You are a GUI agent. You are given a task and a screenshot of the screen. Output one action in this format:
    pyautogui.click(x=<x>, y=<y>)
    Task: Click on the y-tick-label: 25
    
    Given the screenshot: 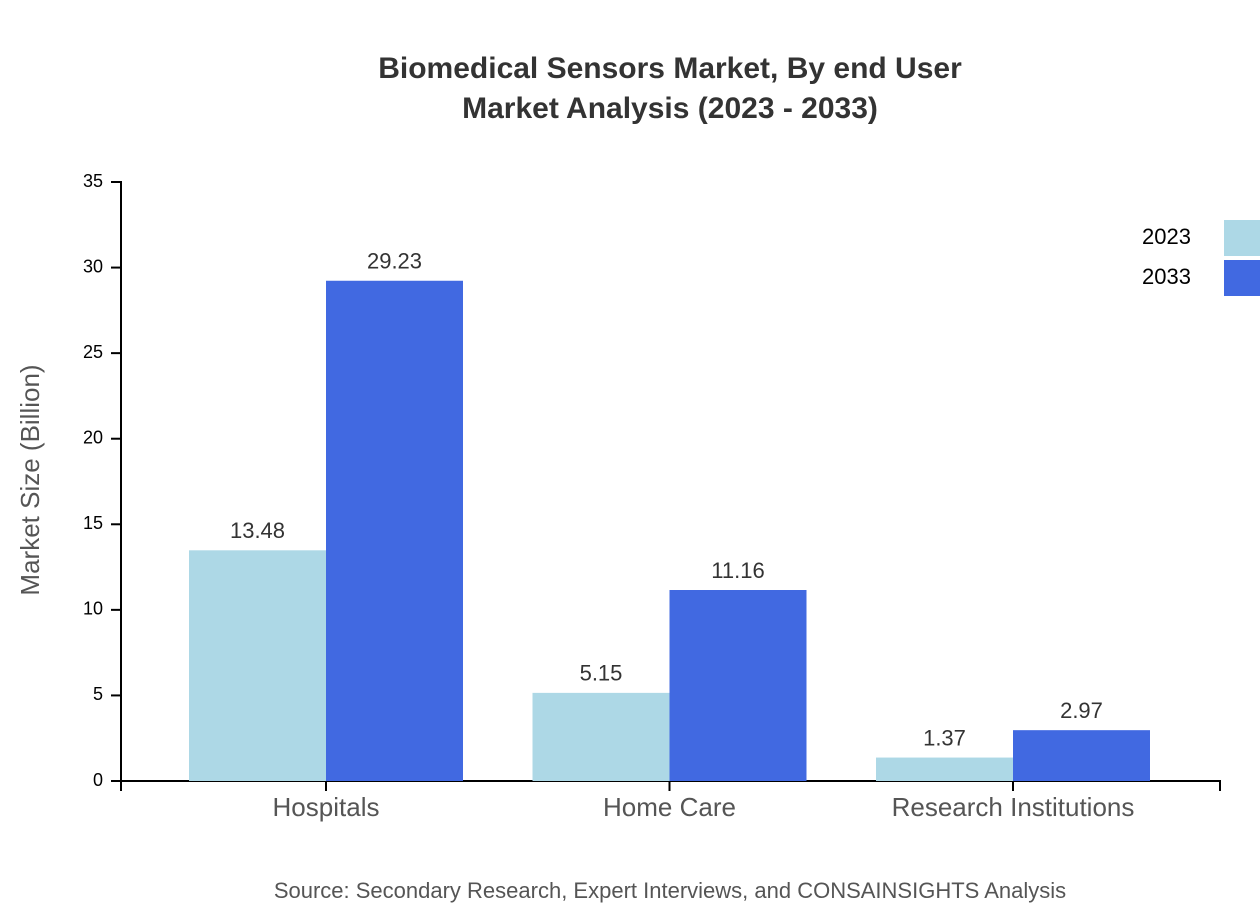 What is the action you would take?
    pyautogui.click(x=93, y=352)
    